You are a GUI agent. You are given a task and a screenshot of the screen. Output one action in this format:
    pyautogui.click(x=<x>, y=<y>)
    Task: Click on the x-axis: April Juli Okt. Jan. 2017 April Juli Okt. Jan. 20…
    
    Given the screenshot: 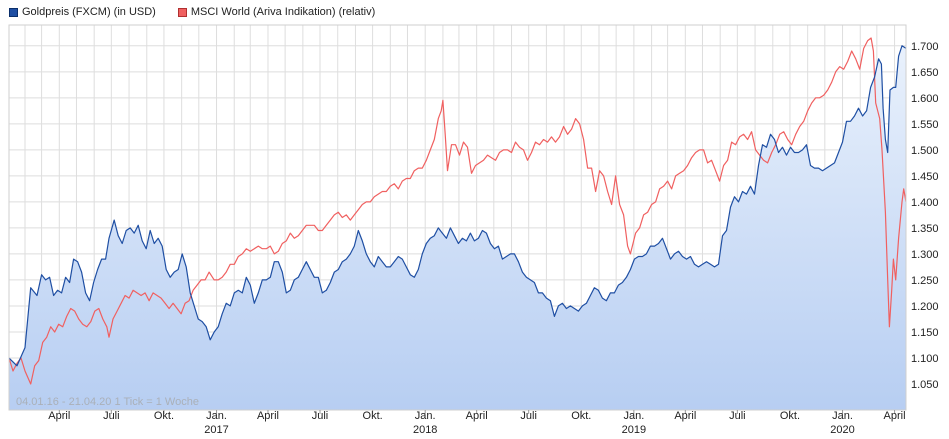 What is the action you would take?
    pyautogui.click(x=477, y=423)
    